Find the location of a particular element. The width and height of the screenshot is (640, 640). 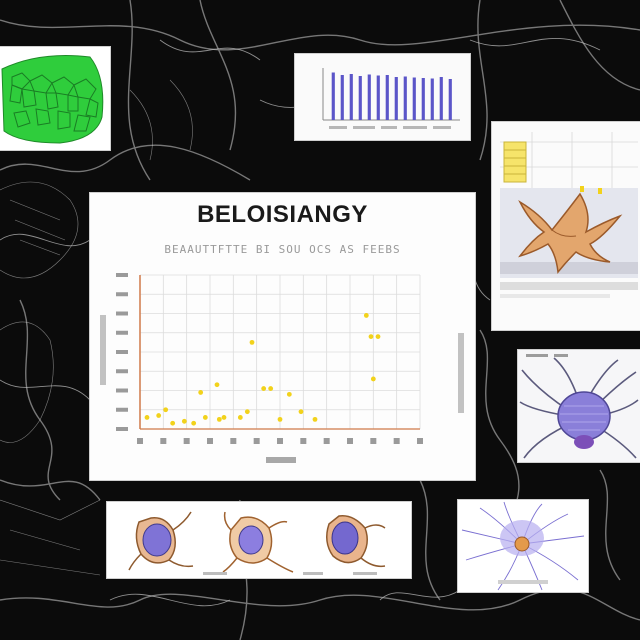

anatomy-strip-card is located at coordinates (259, 540).